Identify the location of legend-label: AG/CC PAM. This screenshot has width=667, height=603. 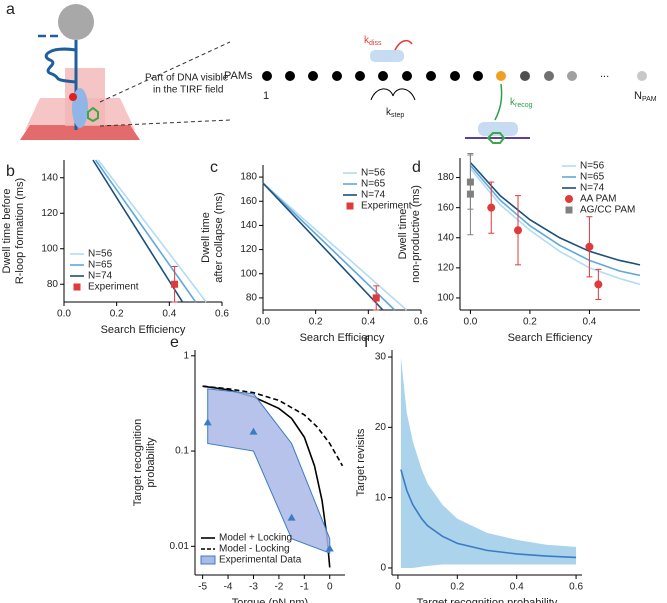
(607, 210).